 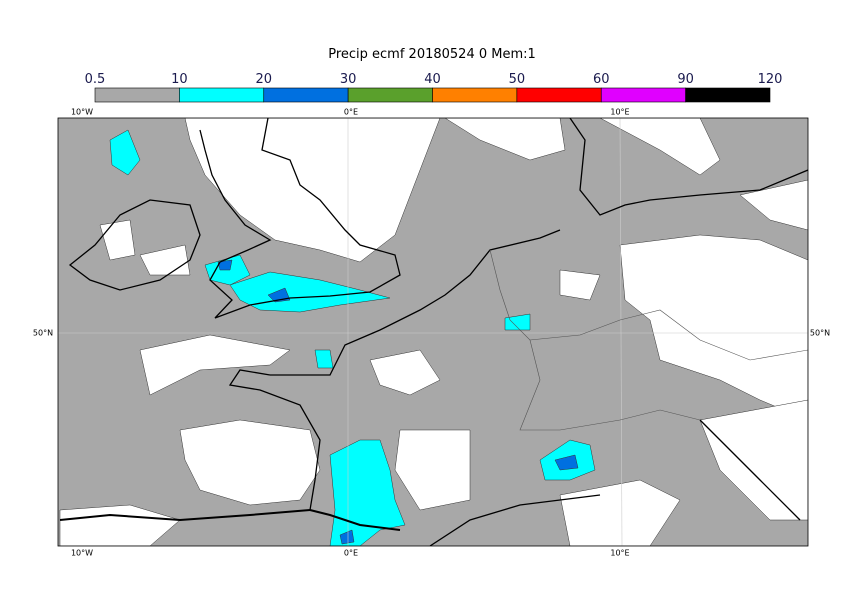 I want to click on colorbar-label: 20, so click(x=263, y=79).